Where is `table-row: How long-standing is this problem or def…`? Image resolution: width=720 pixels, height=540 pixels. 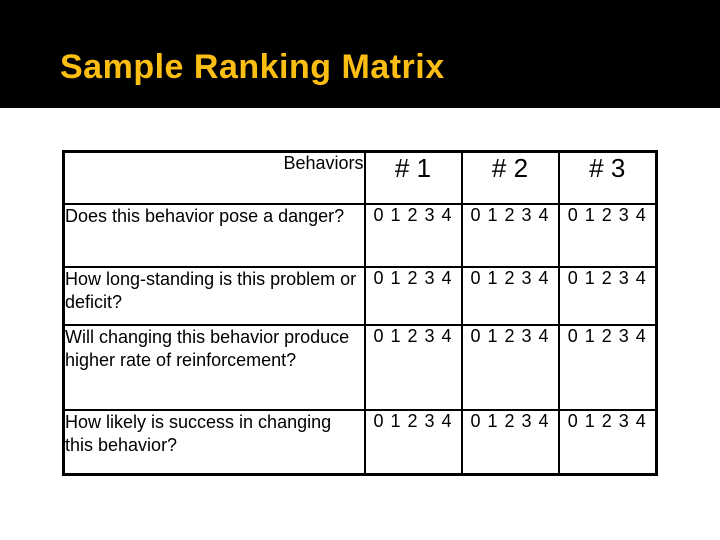 table-row: How long-standing is this problem or def… is located at coordinates (360, 295).